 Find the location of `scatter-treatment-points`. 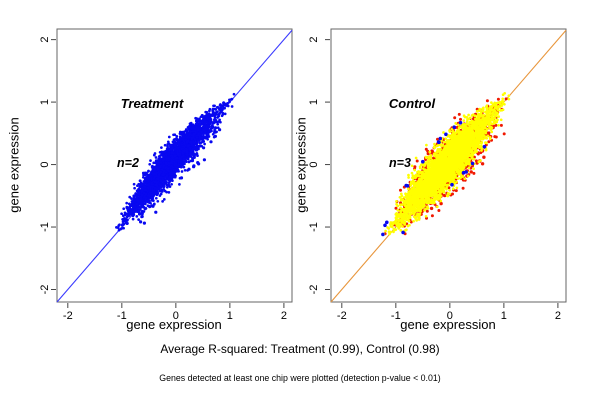

scatter-treatment-points is located at coordinates (175, 162).